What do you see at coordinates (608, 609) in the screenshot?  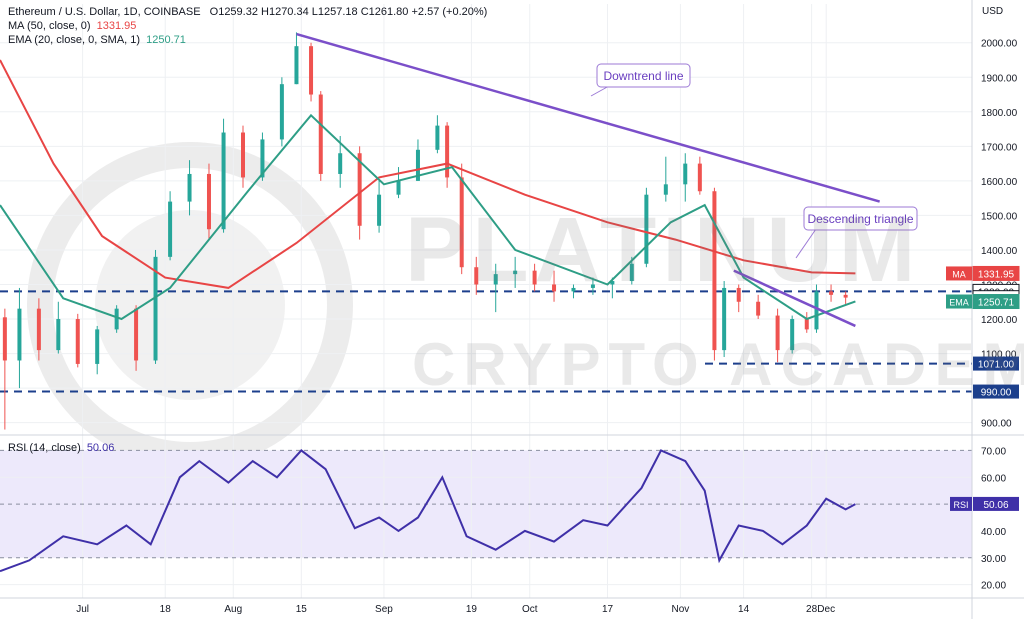 I see `date-tick-label: 17` at bounding box center [608, 609].